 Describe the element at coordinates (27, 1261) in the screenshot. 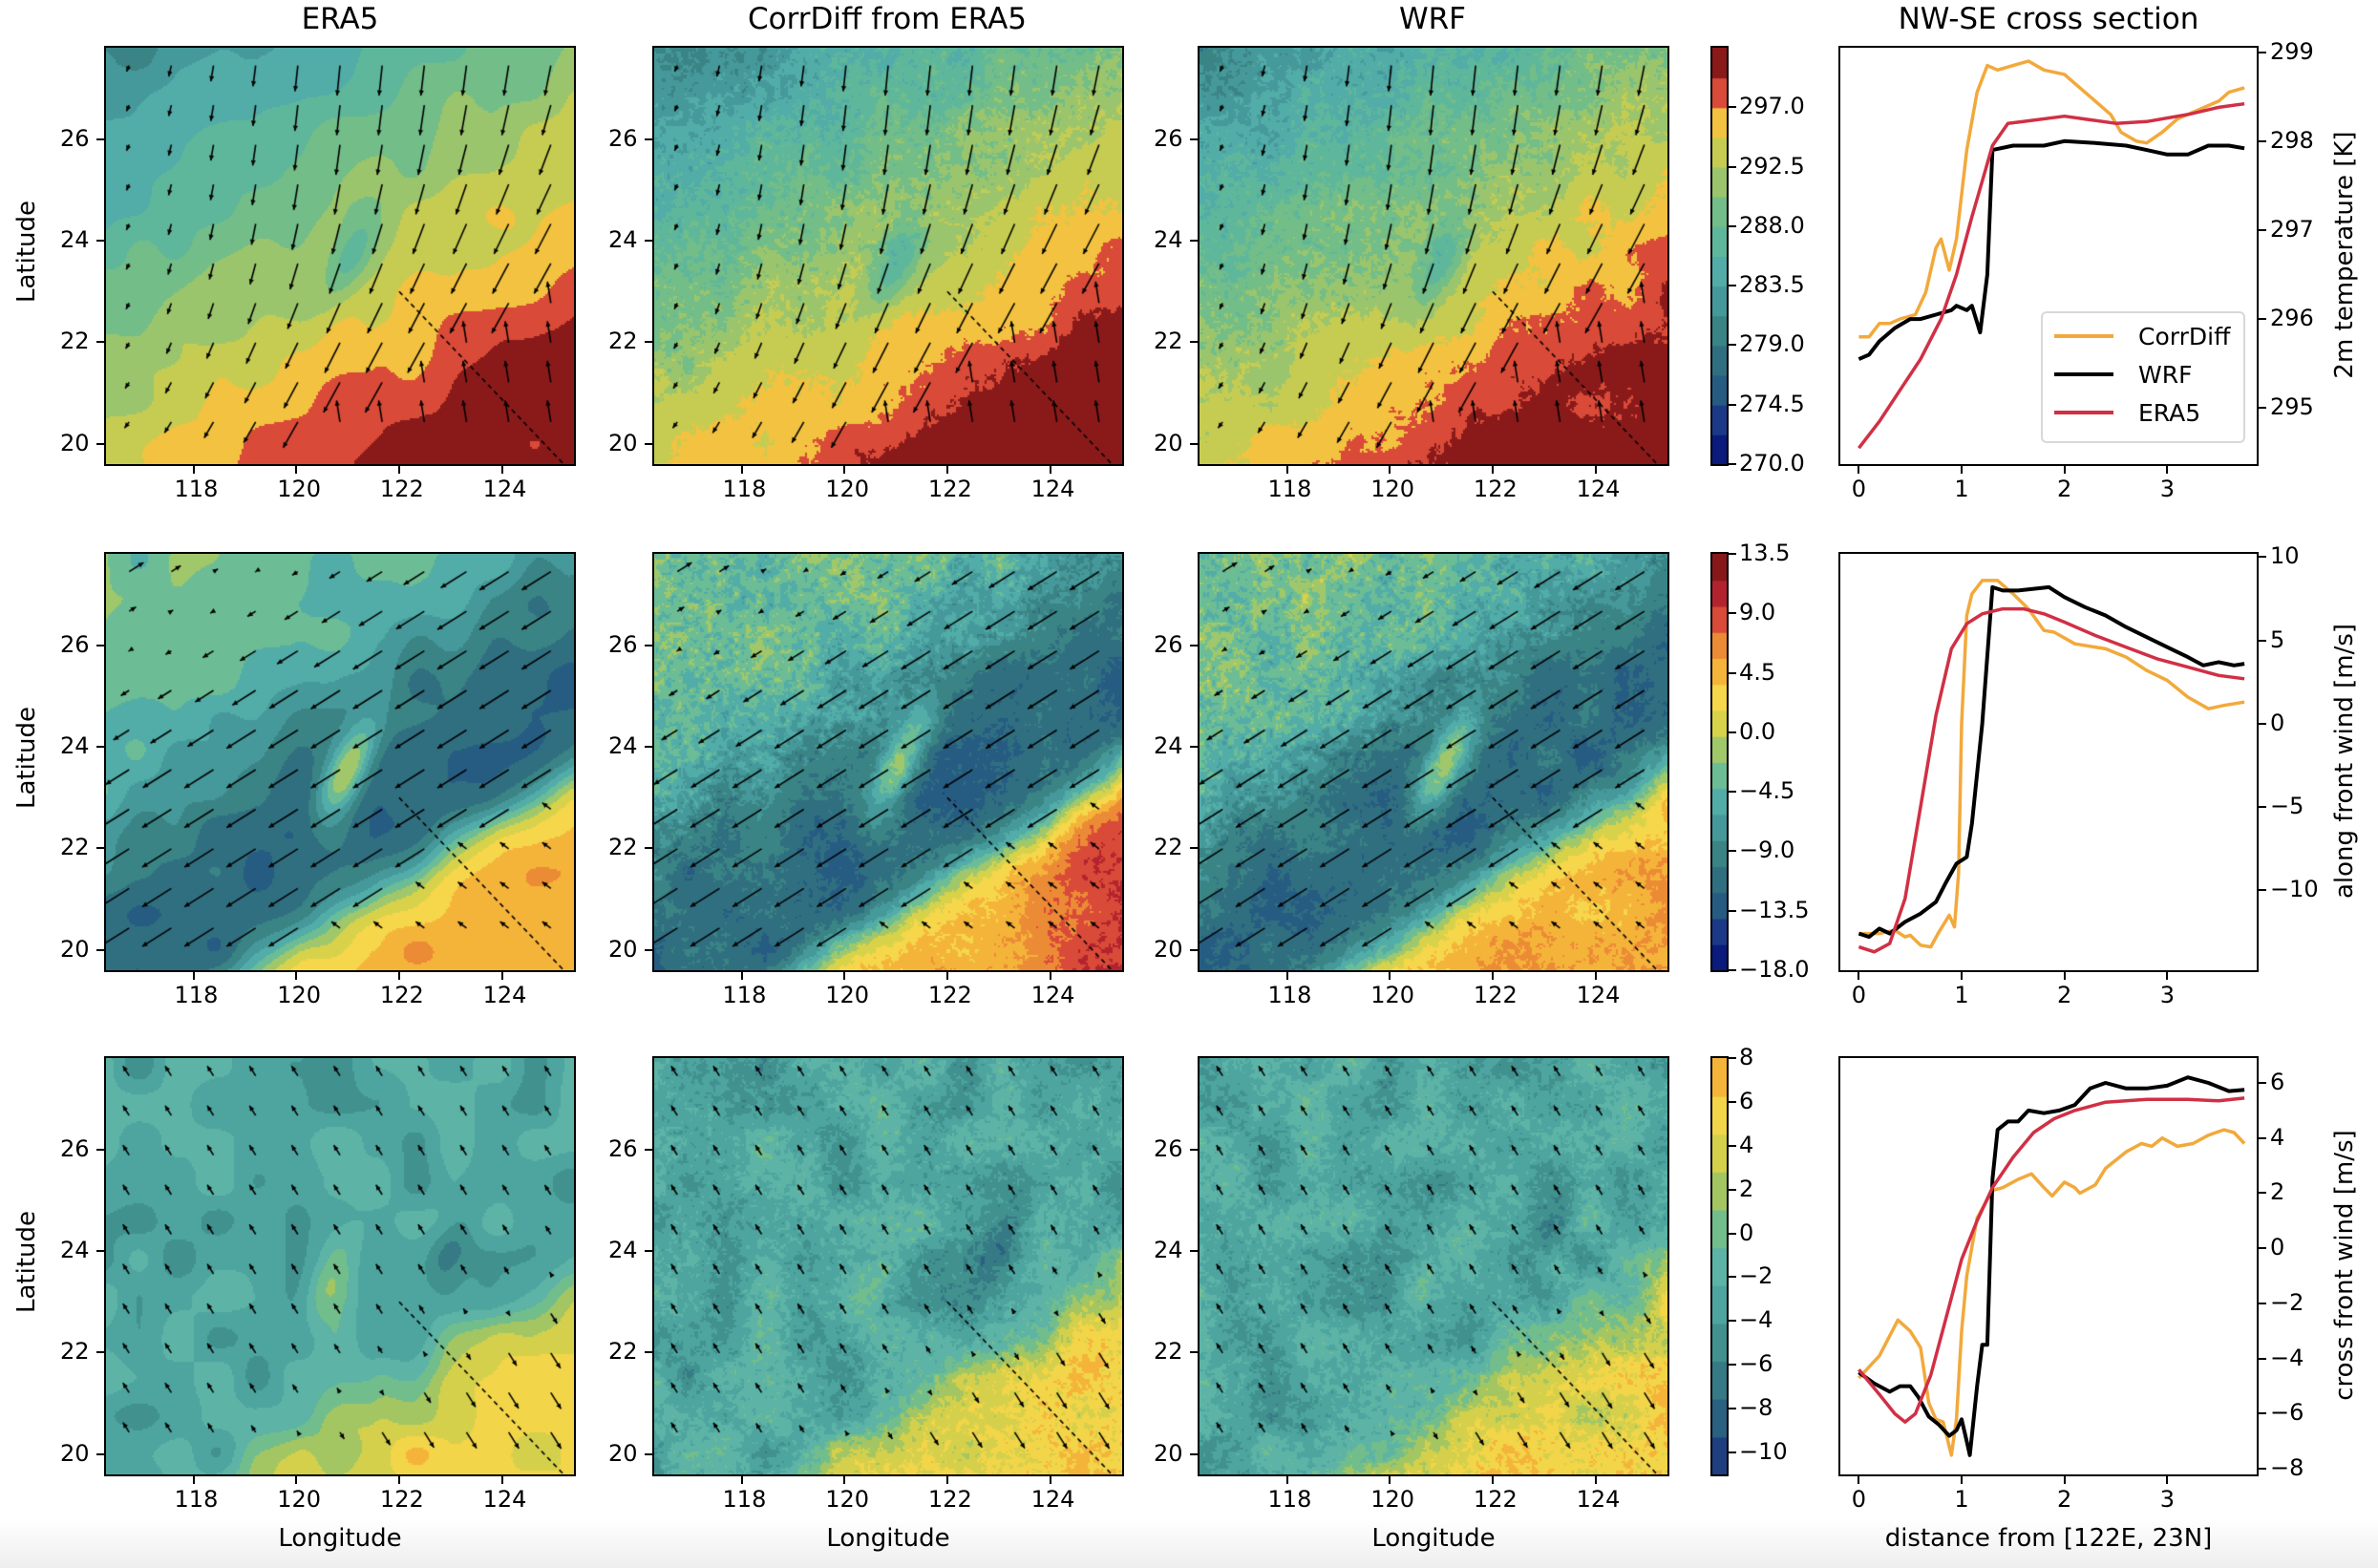

I see `latitude-label: Latitude` at that location.